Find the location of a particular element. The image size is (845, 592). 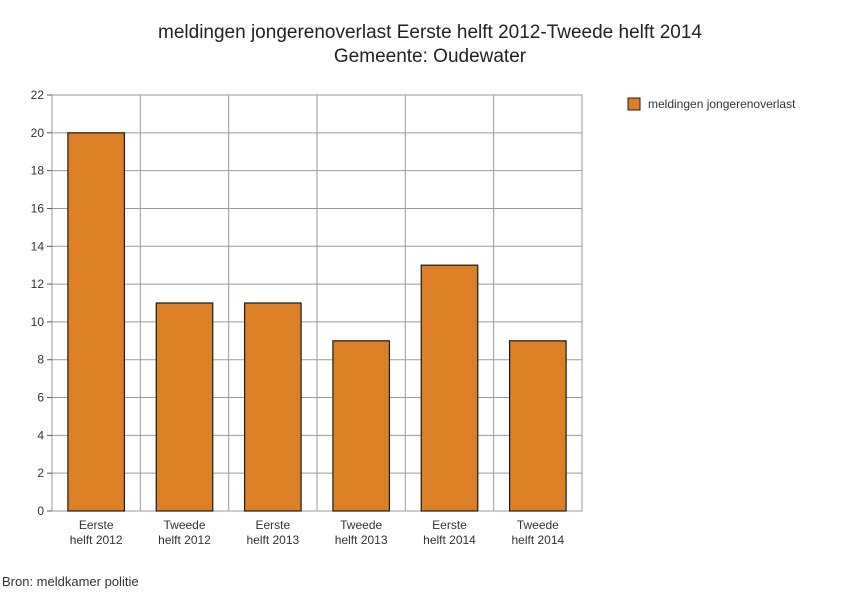

y-tick-label: 2 is located at coordinates (40, 473).